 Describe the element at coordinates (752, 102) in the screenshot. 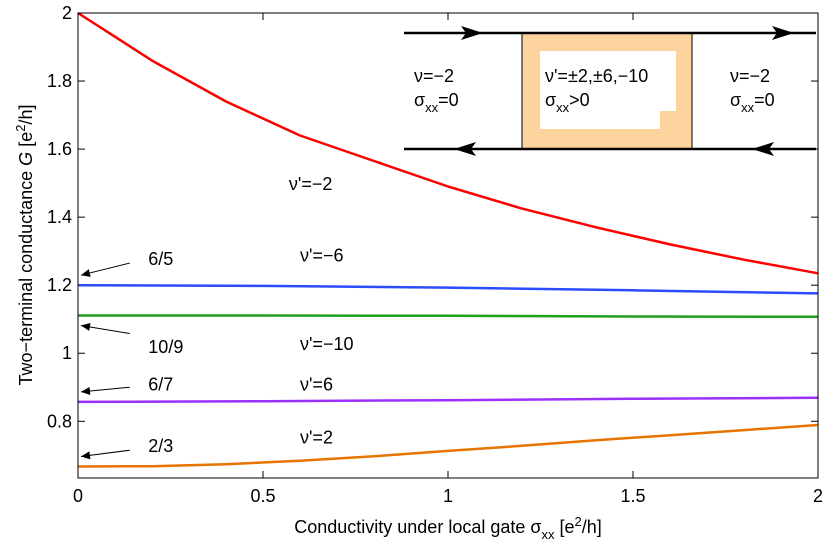

I see `inset-right-sigma: σxx=0` at that location.